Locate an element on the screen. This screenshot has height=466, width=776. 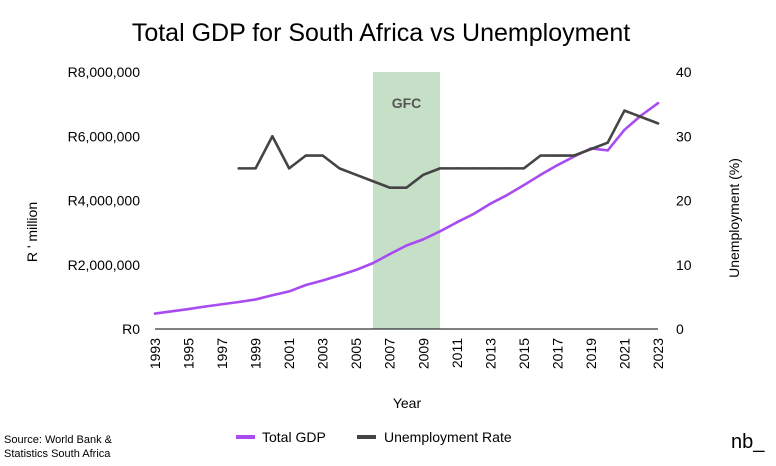
highlight-label-gfc: GFC is located at coordinates (407, 103).